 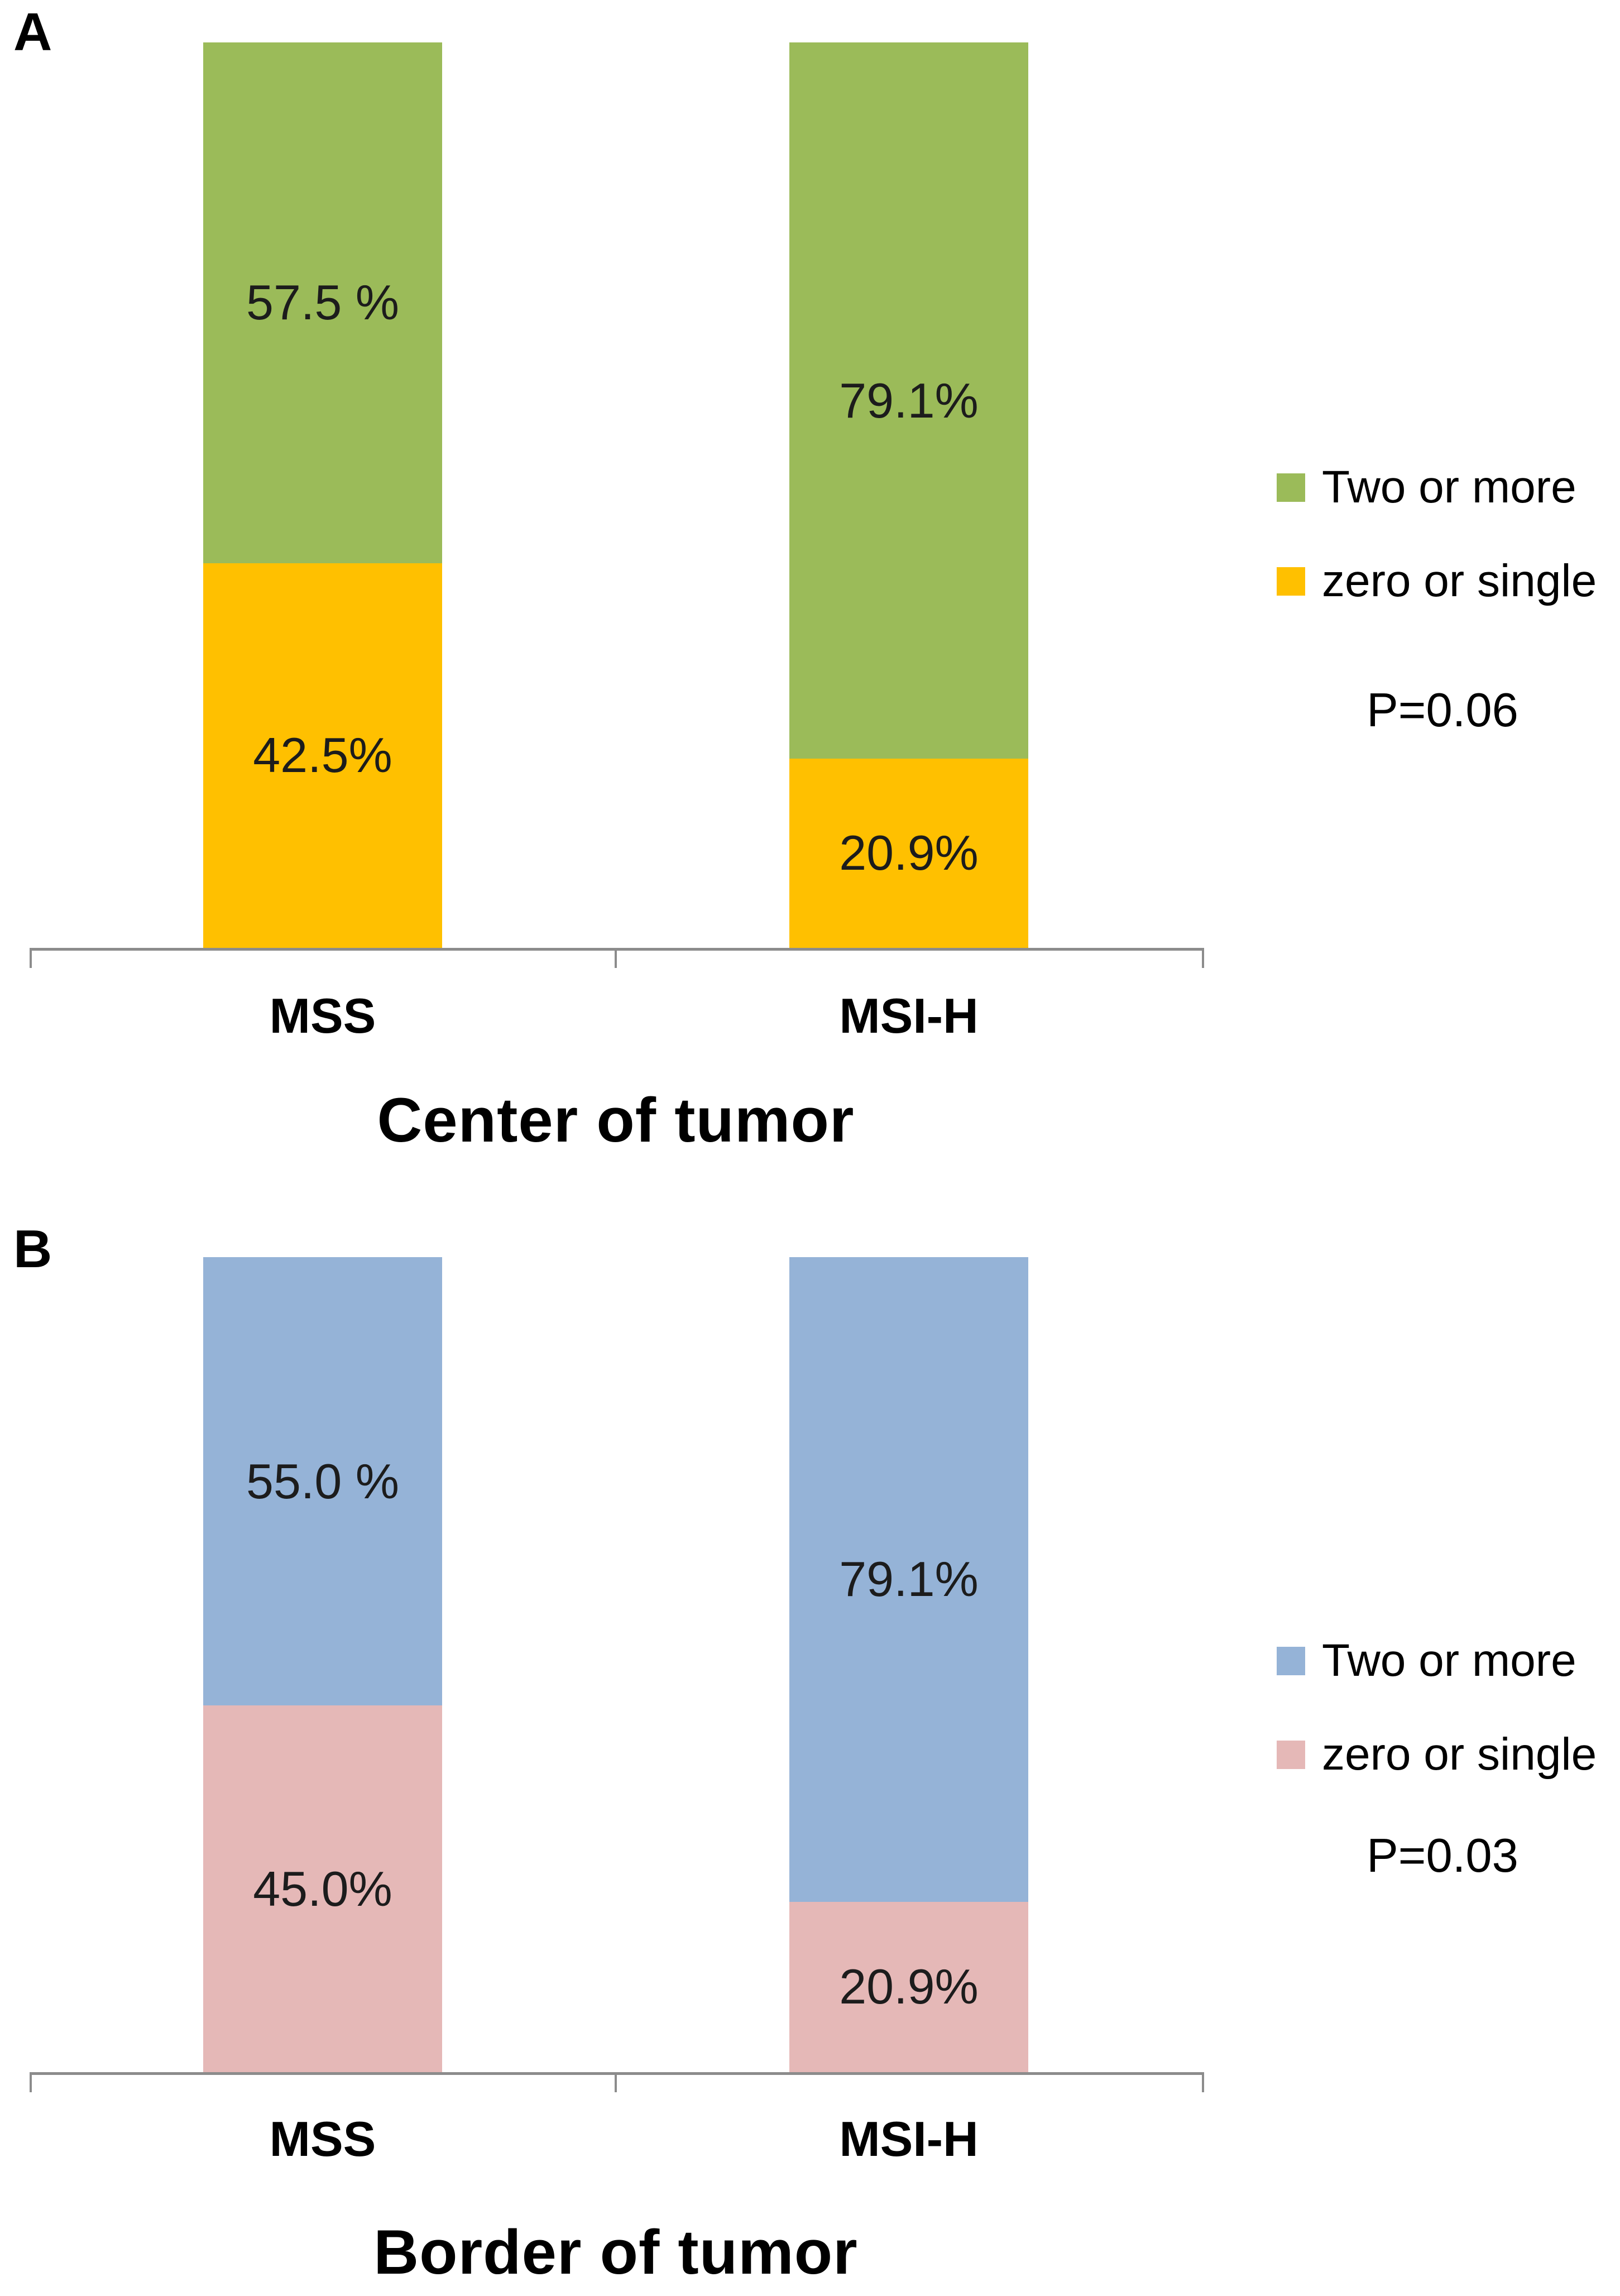 What do you see at coordinates (31, 2082) in the screenshot?
I see `panel-b-axis-tick-left` at bounding box center [31, 2082].